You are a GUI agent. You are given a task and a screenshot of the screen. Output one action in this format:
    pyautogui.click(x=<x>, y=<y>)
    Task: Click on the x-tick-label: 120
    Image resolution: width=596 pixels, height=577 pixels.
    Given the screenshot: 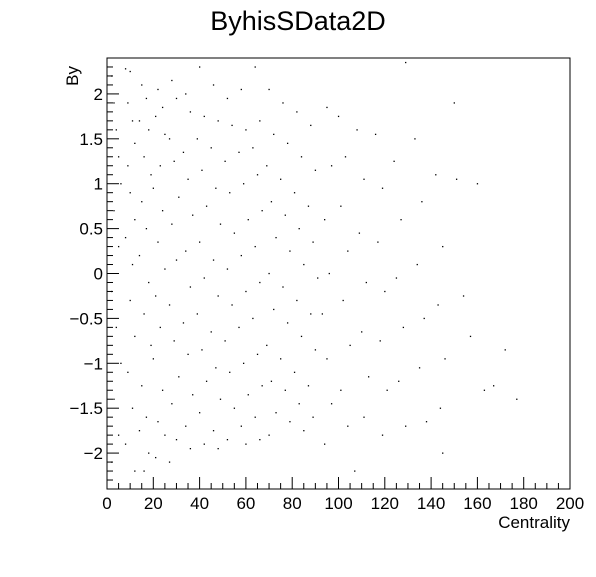 What is the action you would take?
    pyautogui.click(x=385, y=503)
    